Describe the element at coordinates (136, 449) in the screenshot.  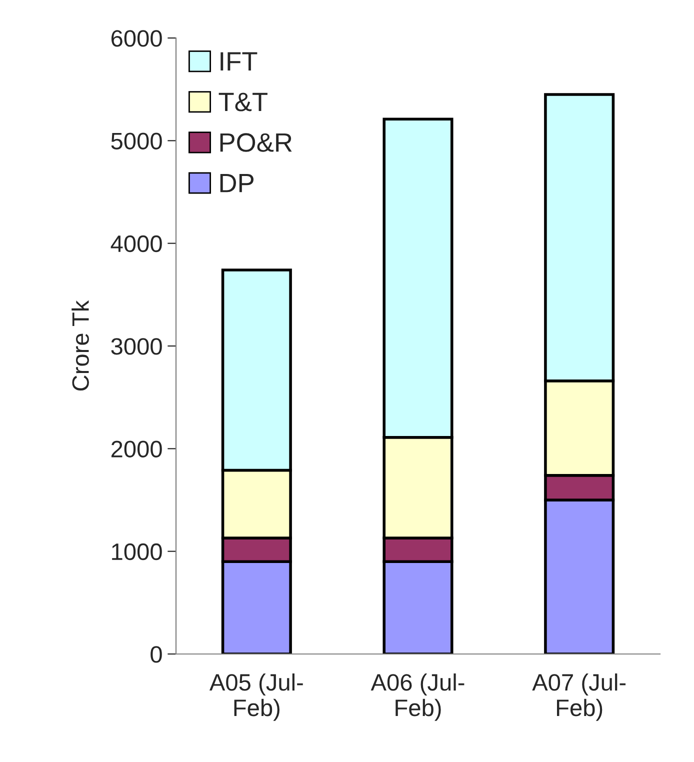
I see `y-tick-label: 2000` at that location.